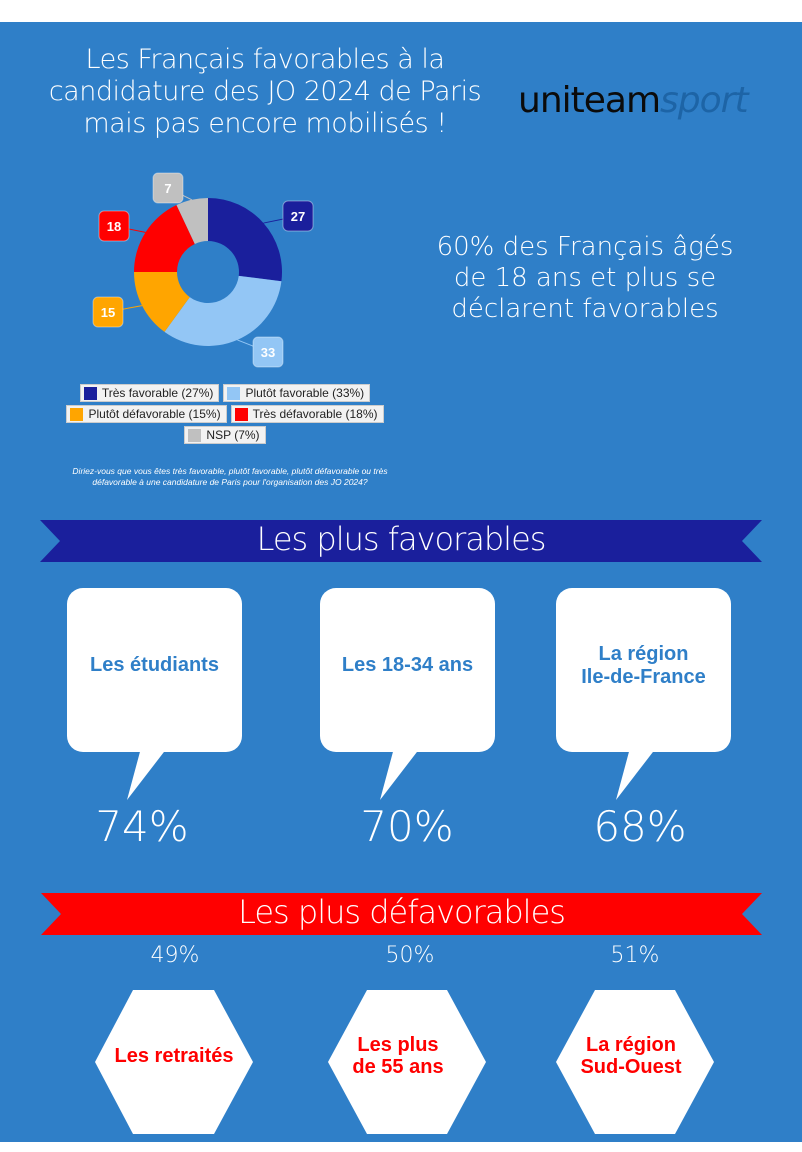 Image resolution: width=802 pixels, height=1152 pixels. I want to click on legend-item: Plutôt défavorable (15%), so click(146, 414).